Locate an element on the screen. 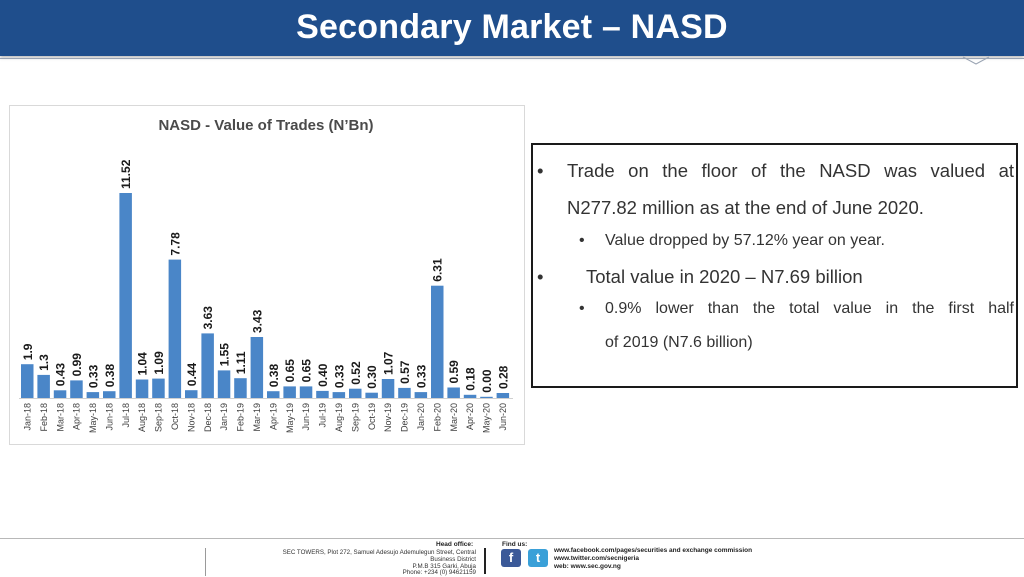 The height and width of the screenshot is (577, 1024). website-link: web: www.sec.gov.ng is located at coordinates (587, 566).